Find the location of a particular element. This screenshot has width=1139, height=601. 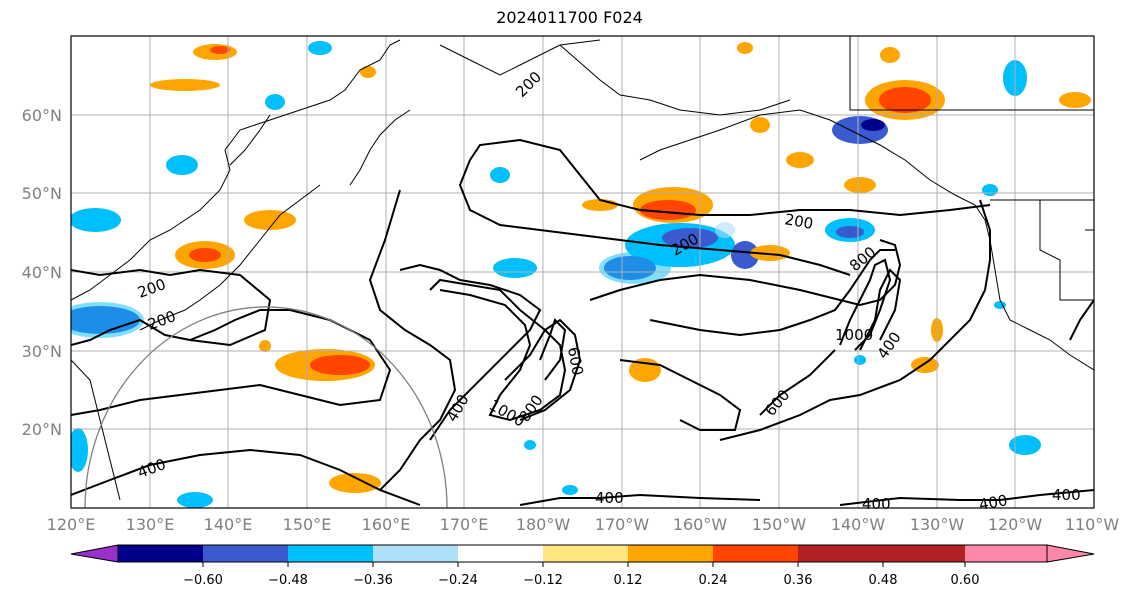

lon-label: 140°W is located at coordinates (858, 524).